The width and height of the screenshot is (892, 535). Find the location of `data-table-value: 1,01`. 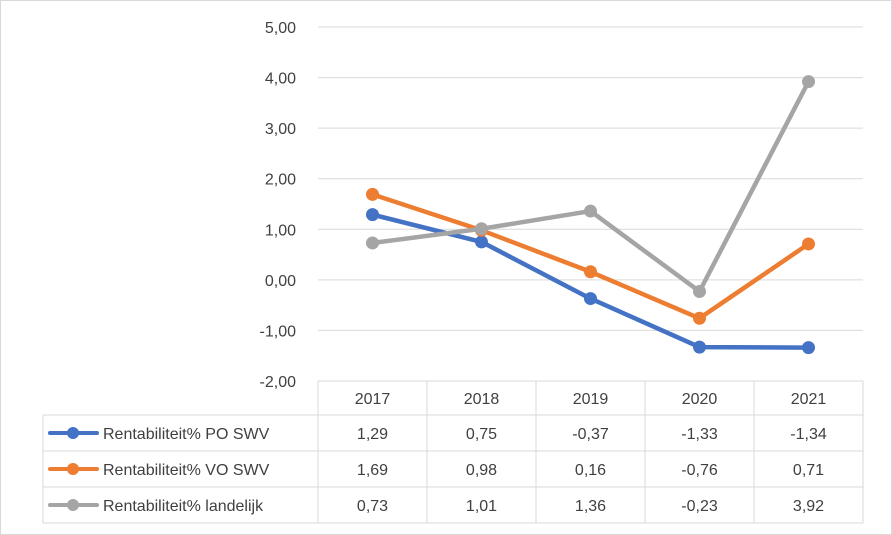

data-table-value: 1,01 is located at coordinates (481, 506).